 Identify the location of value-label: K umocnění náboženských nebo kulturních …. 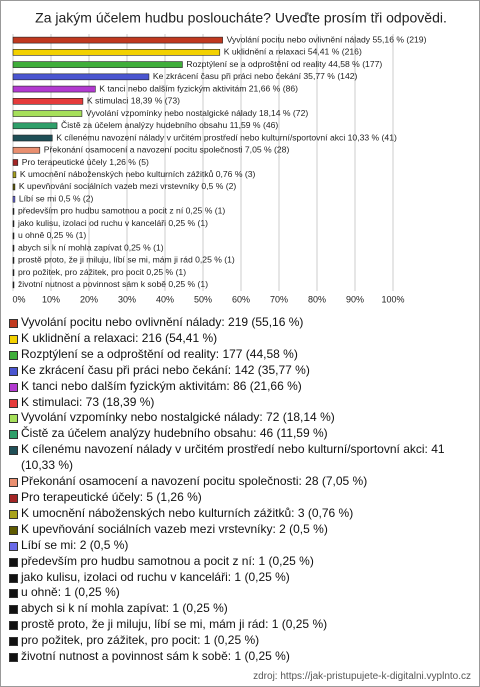
(138, 174).